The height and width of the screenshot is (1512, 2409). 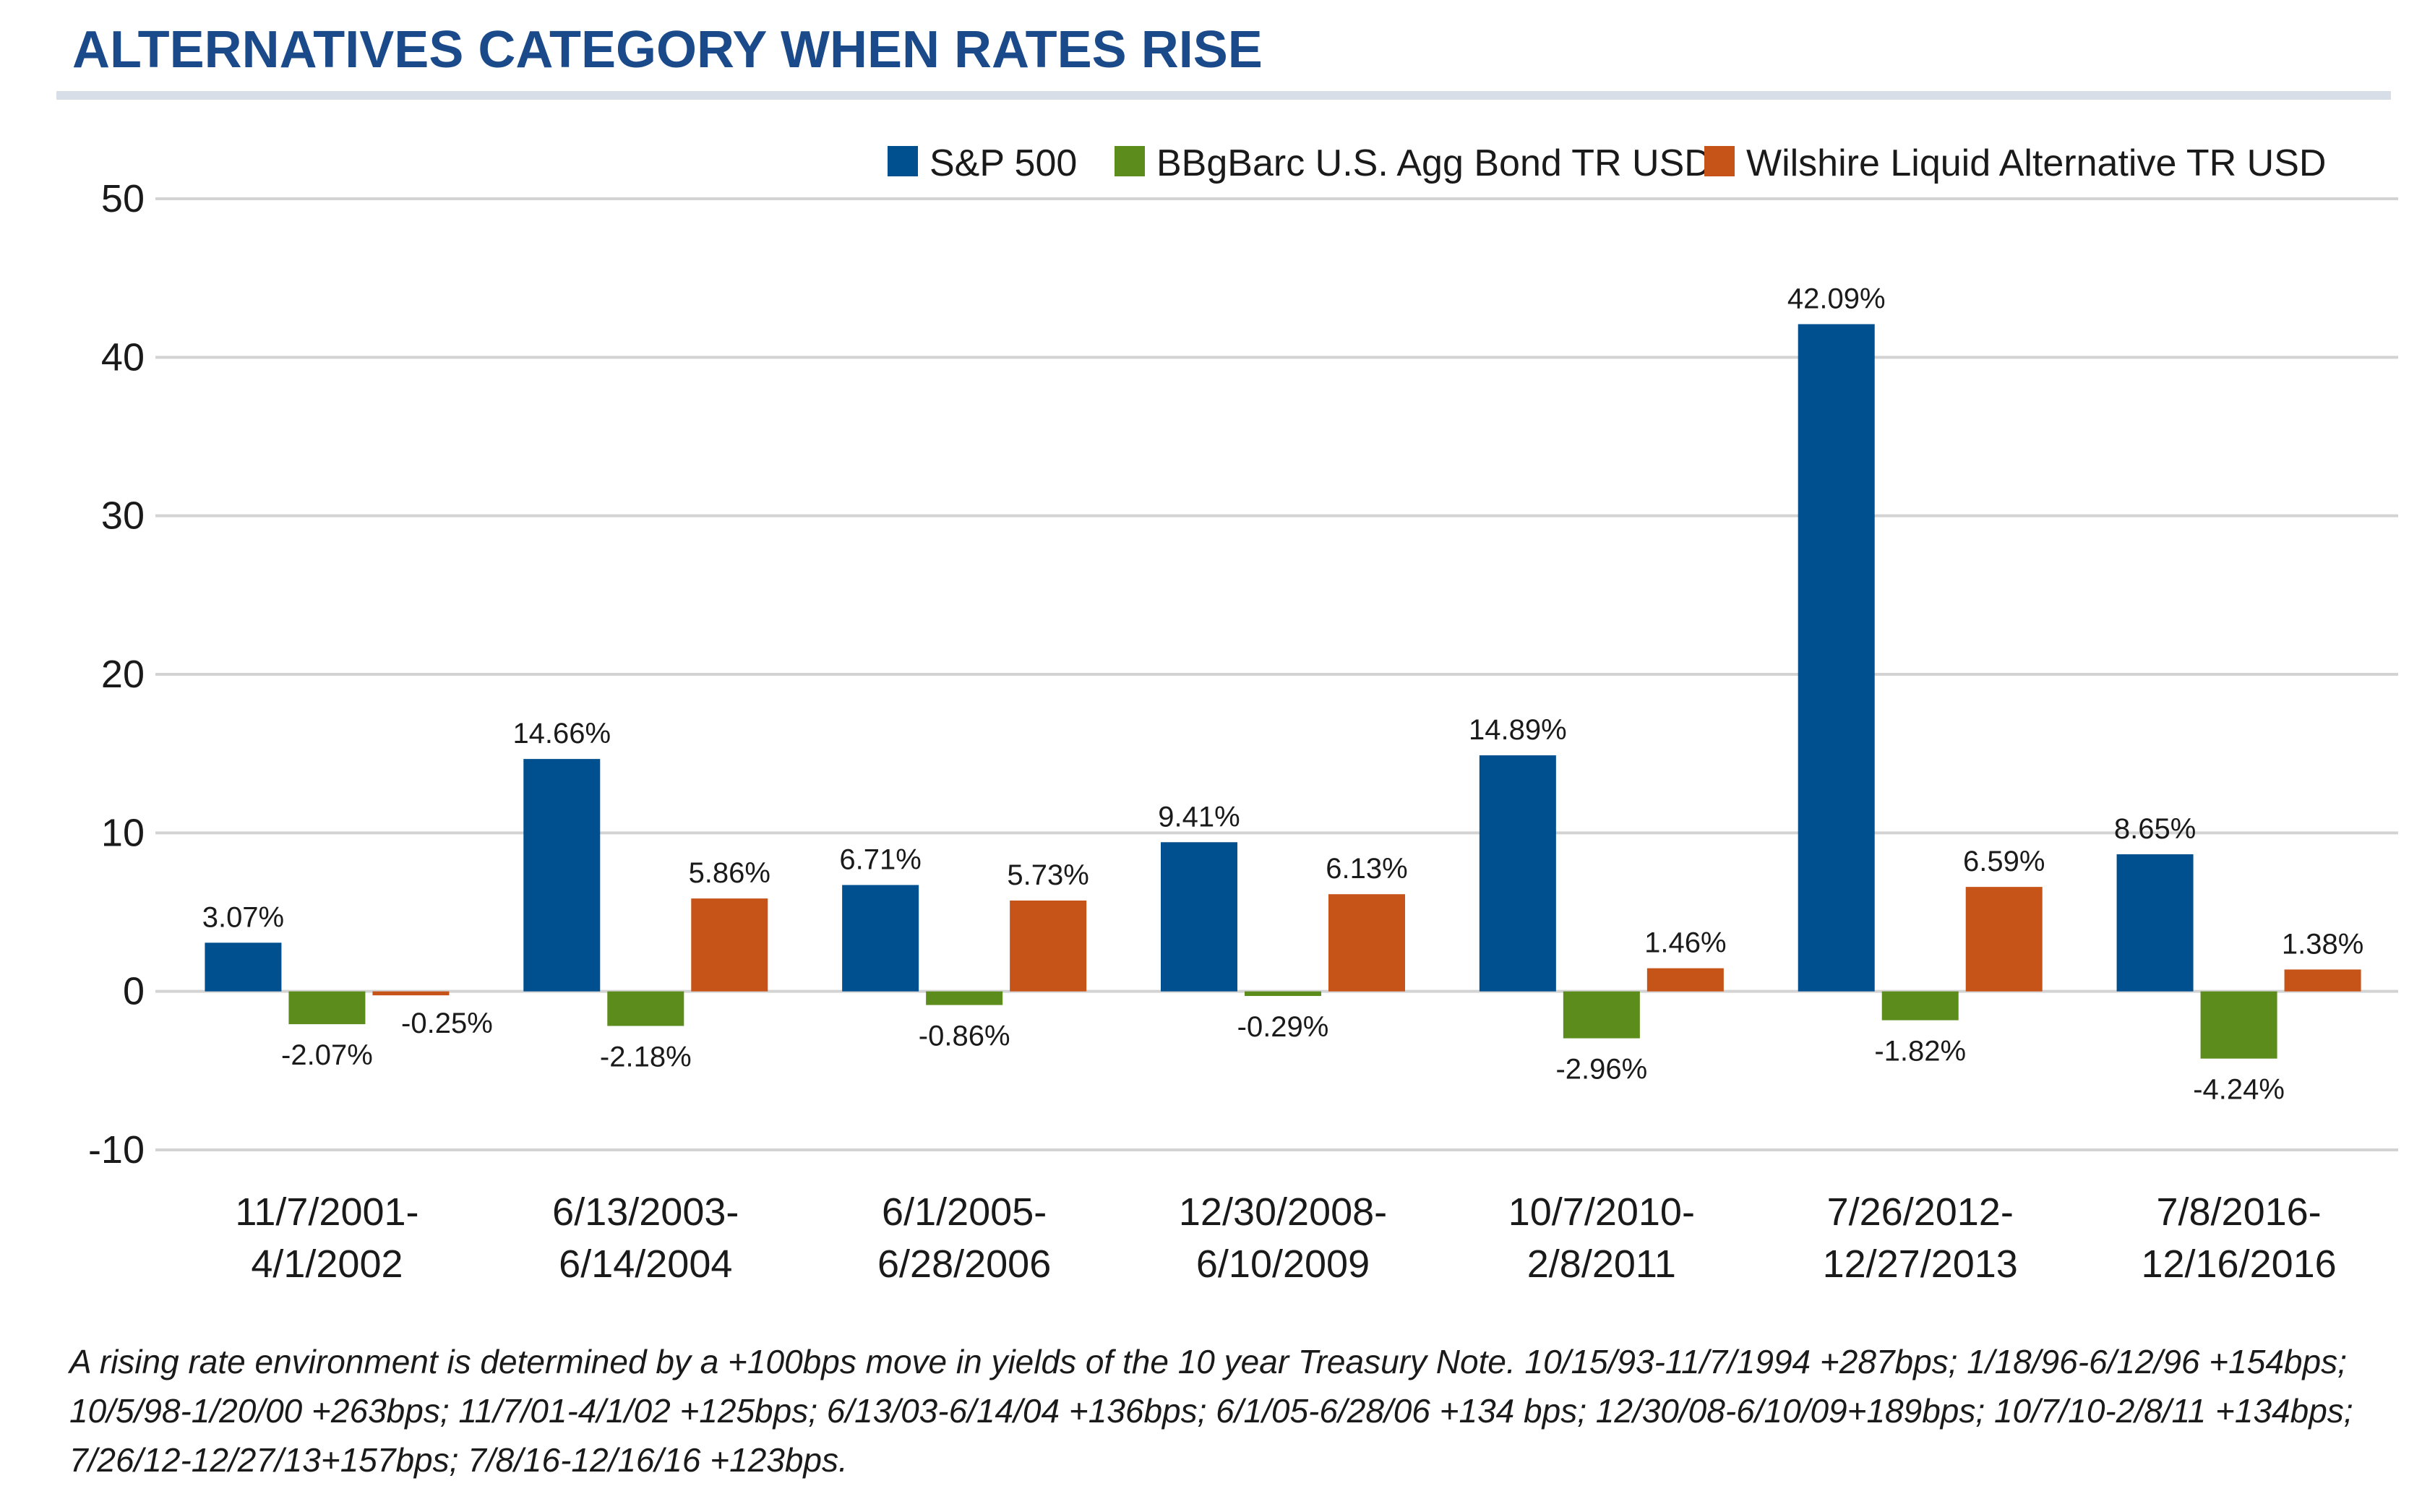 I want to click on data-label: 6.13%, so click(x=1366, y=869).